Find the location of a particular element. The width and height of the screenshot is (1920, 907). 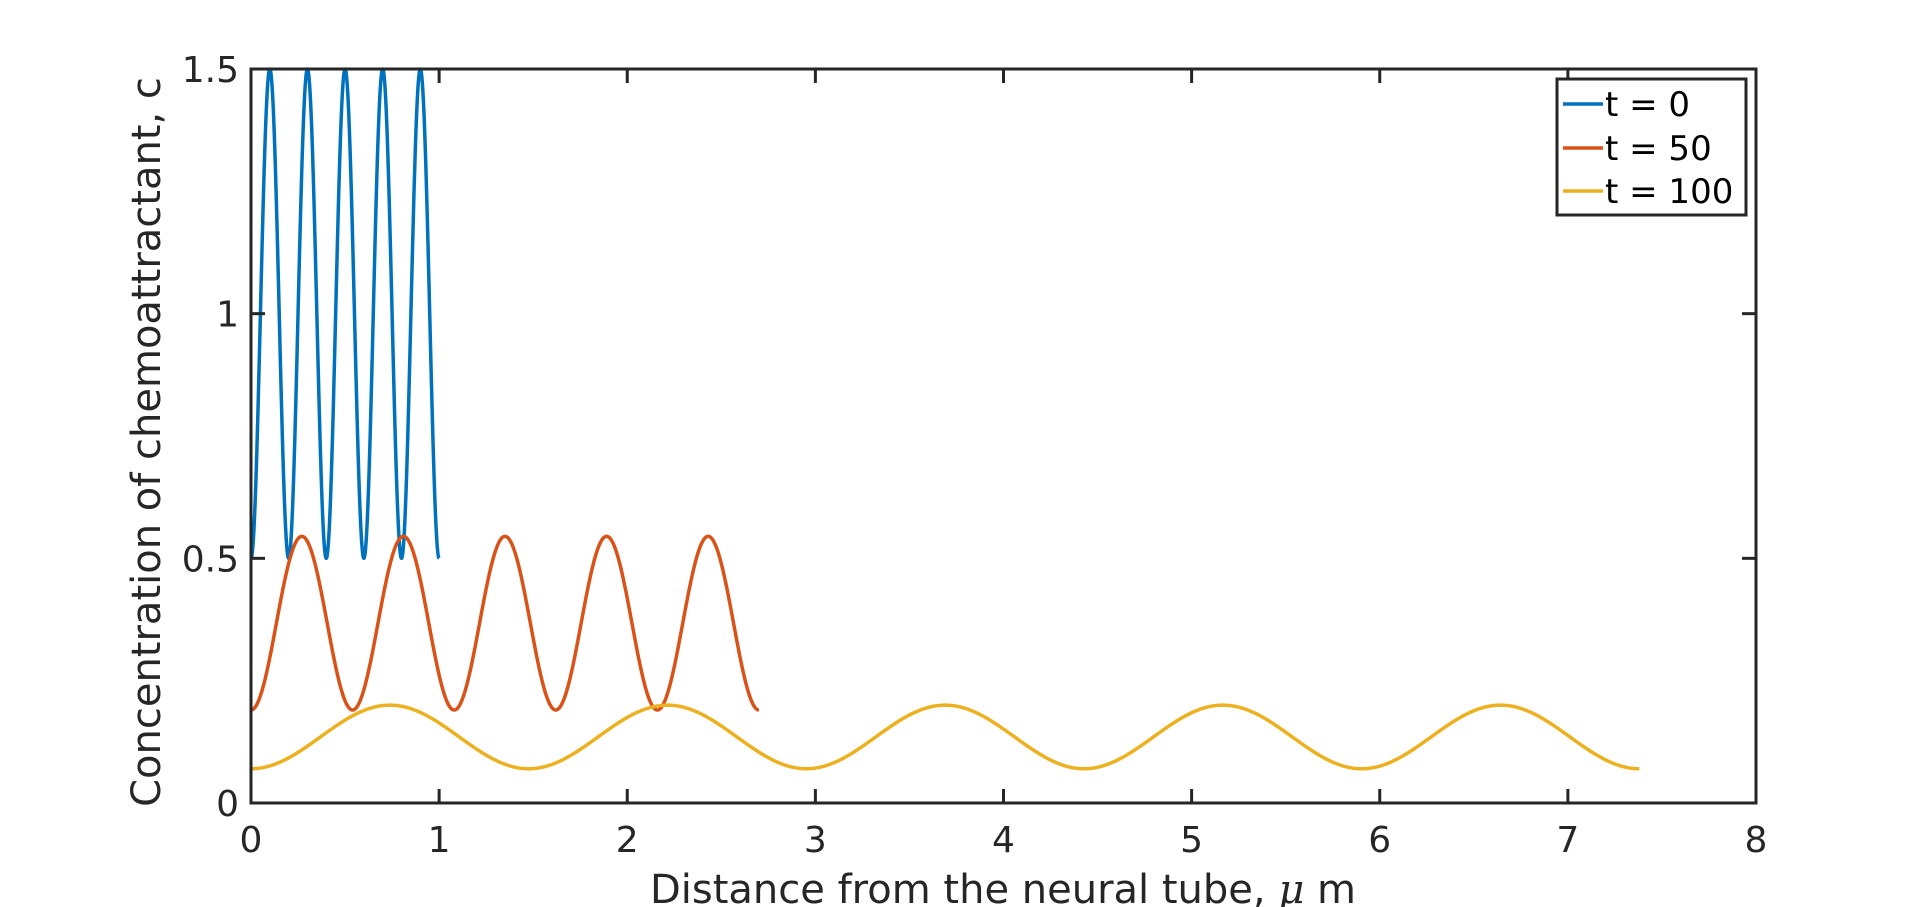

x-tick-label: 5 is located at coordinates (1191, 840).